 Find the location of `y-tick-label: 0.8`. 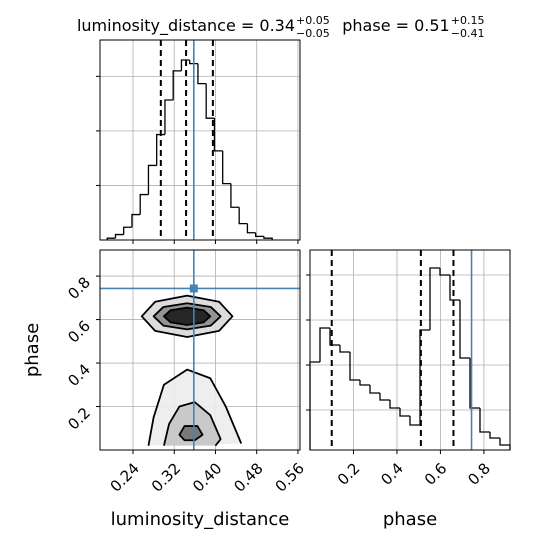

y-tick-label: 0.8 is located at coordinates (79, 288).